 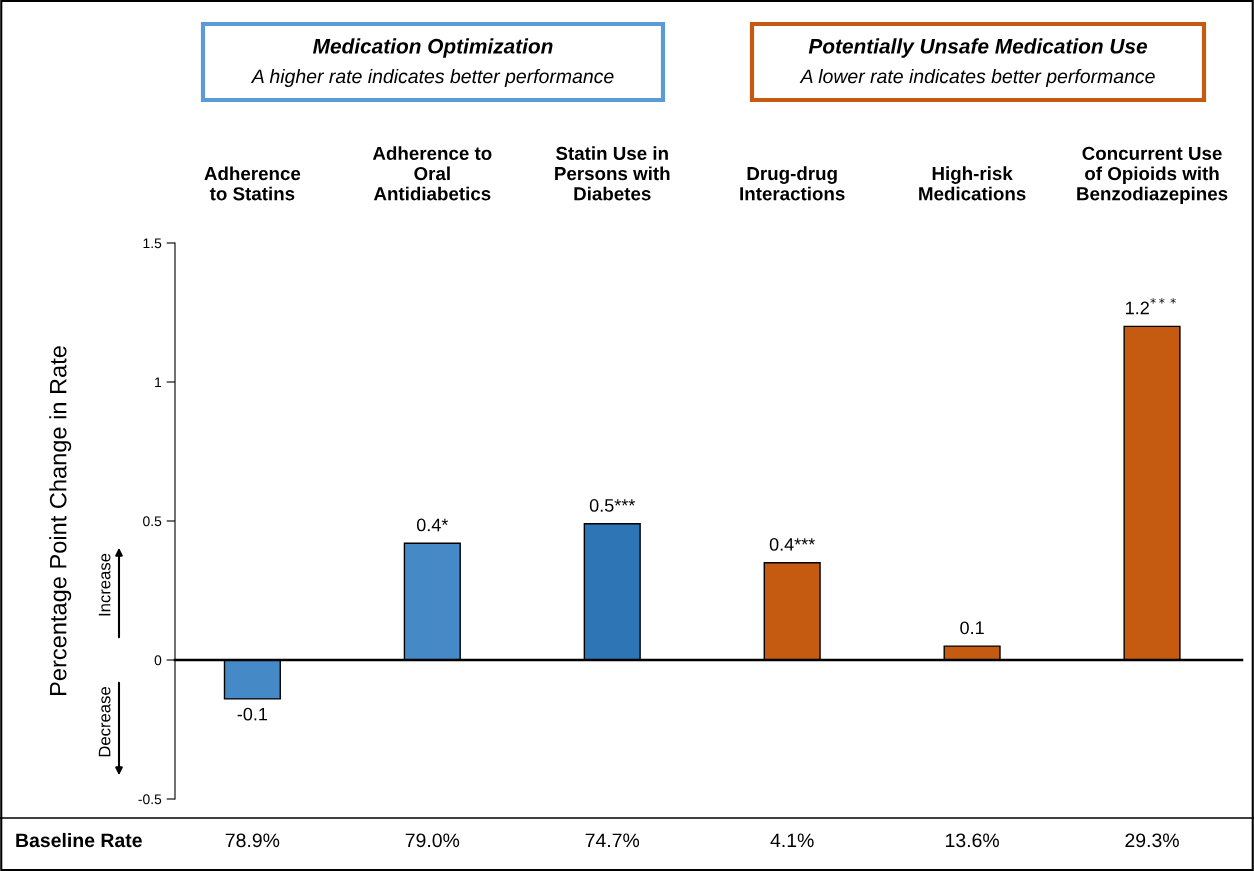 What do you see at coordinates (252, 714) in the screenshot?
I see `data-label: -0.1` at bounding box center [252, 714].